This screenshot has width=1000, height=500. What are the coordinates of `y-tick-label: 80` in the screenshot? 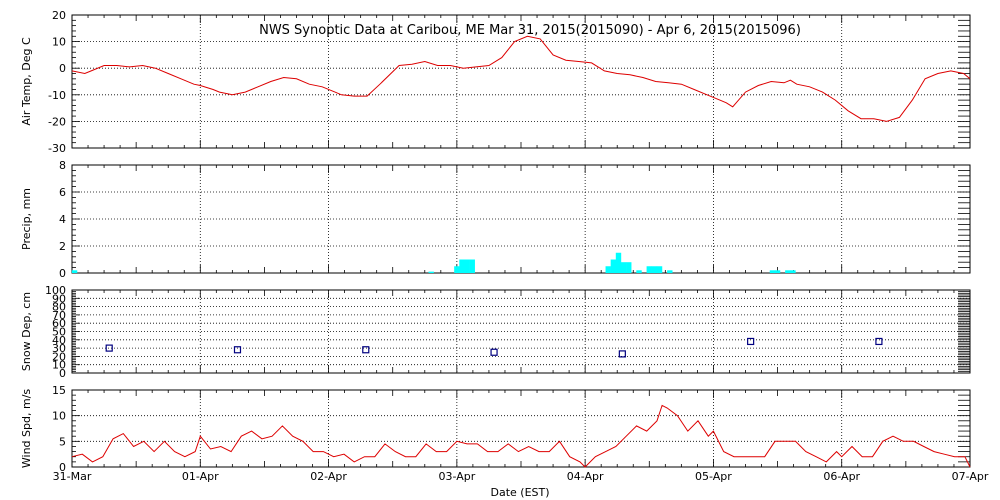 It's located at (59, 307).